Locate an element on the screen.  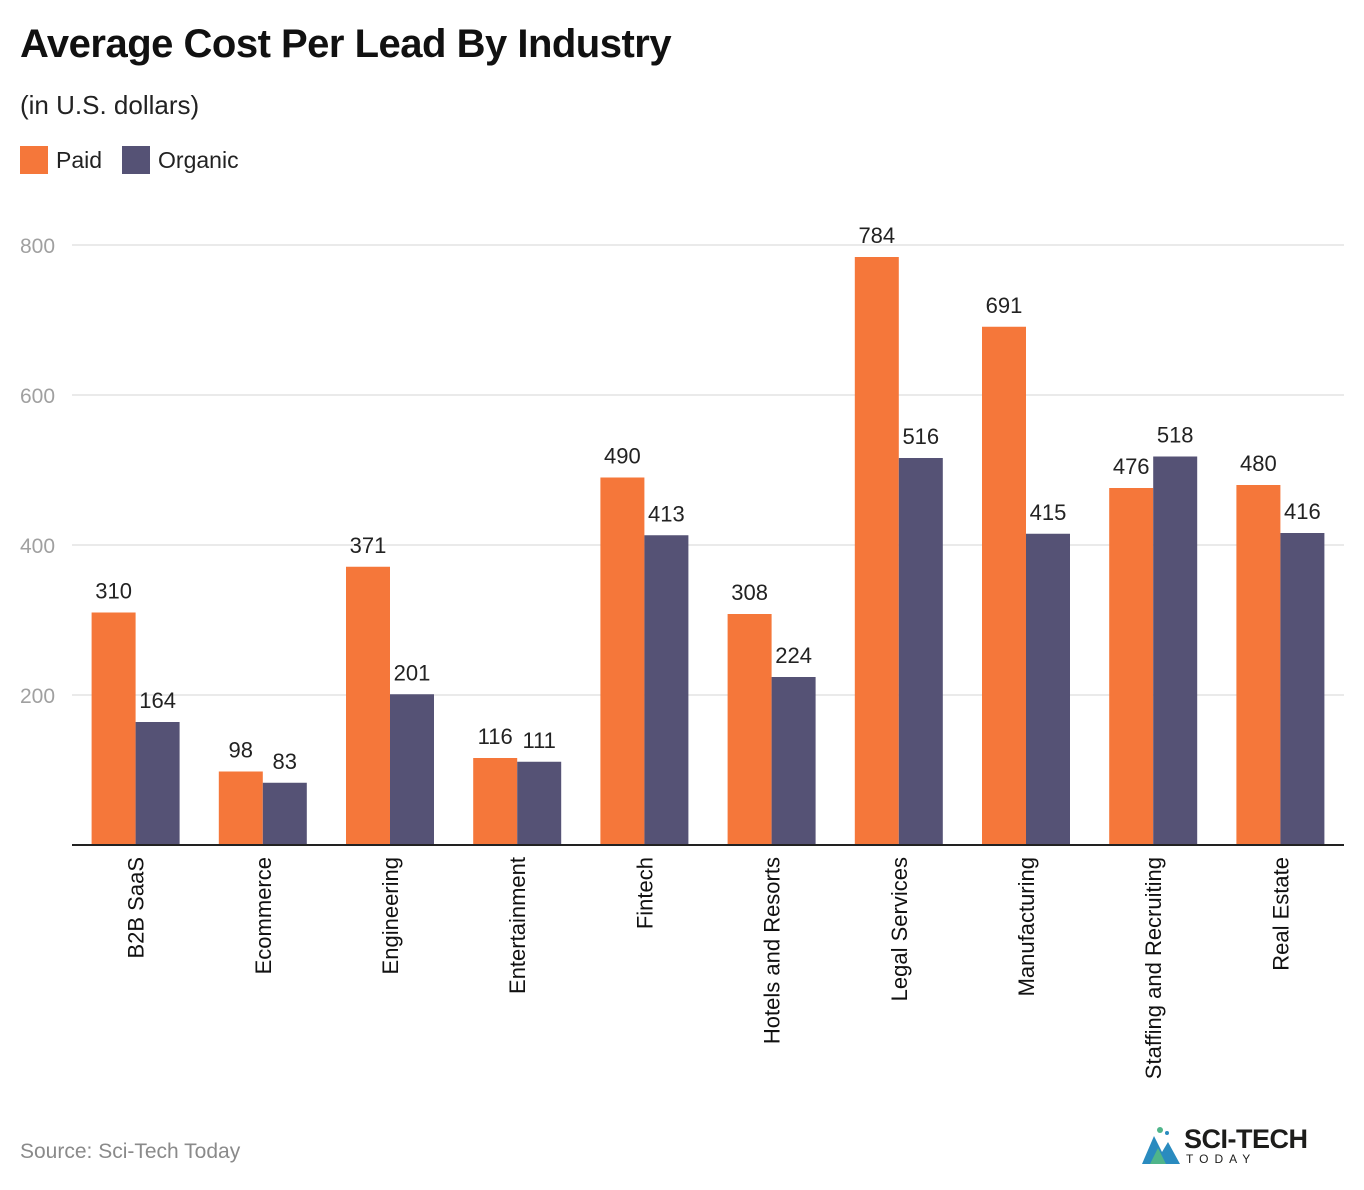
x-tick-label-5: Hotels and Resorts is located at coordinates (772, 950).